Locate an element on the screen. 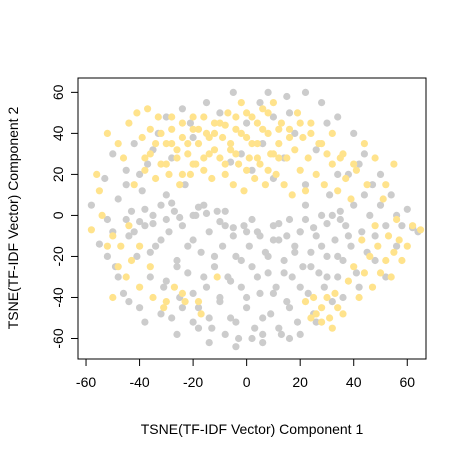  y-tick-label: -60 is located at coordinates (58, 338).